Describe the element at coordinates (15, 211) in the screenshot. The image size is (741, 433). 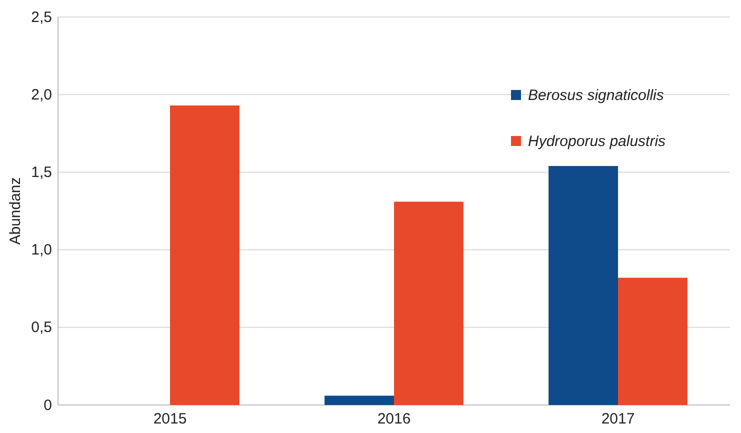
I see `y-axis-title: Abundanz` at that location.